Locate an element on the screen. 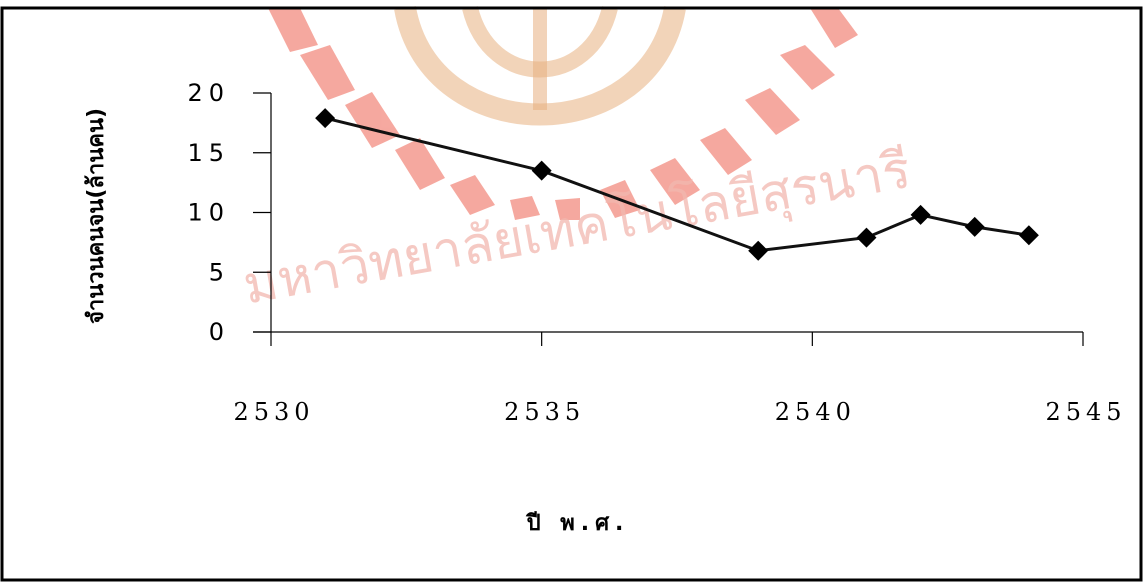 The height and width of the screenshot is (582, 1143). x-tick-label: 2545 is located at coordinates (1085, 412).